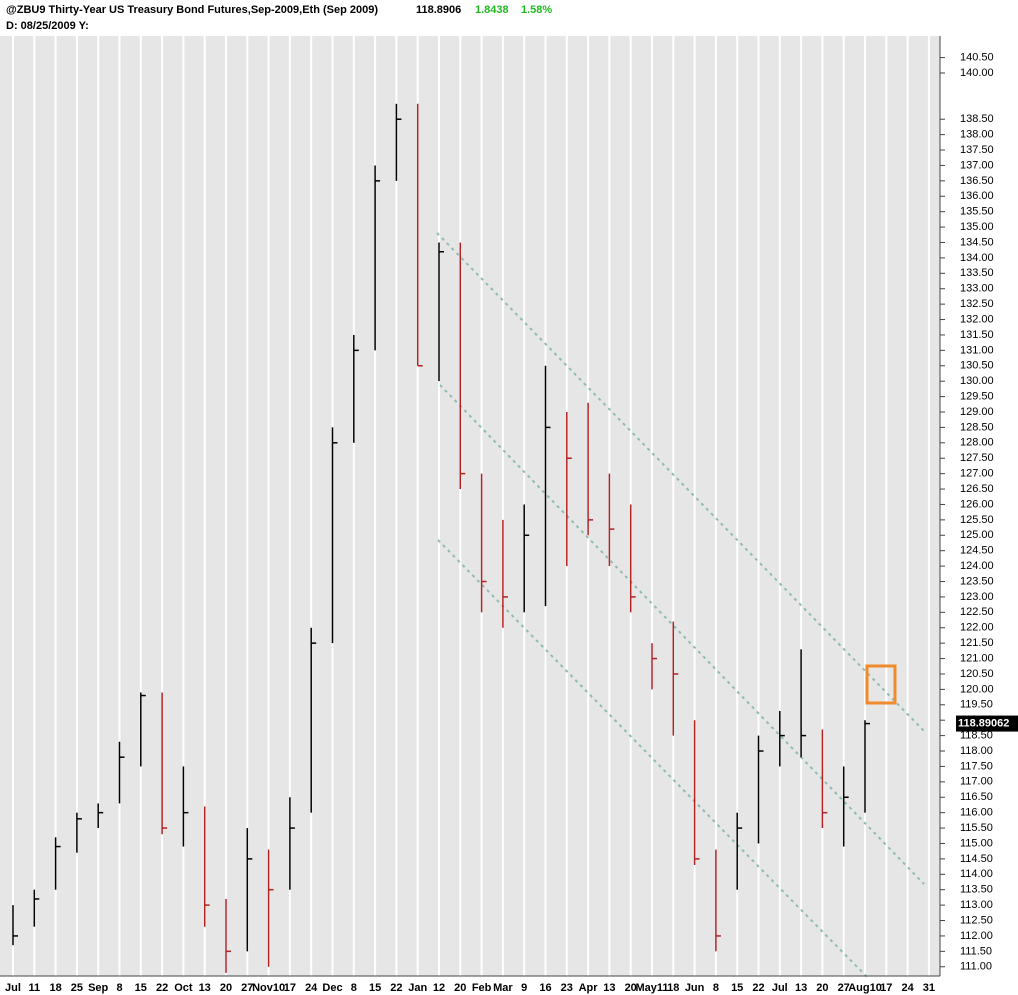 The image size is (1018, 995). Describe the element at coordinates (977, 181) in the screenshot. I see `y-tick-label: 136.50` at that location.